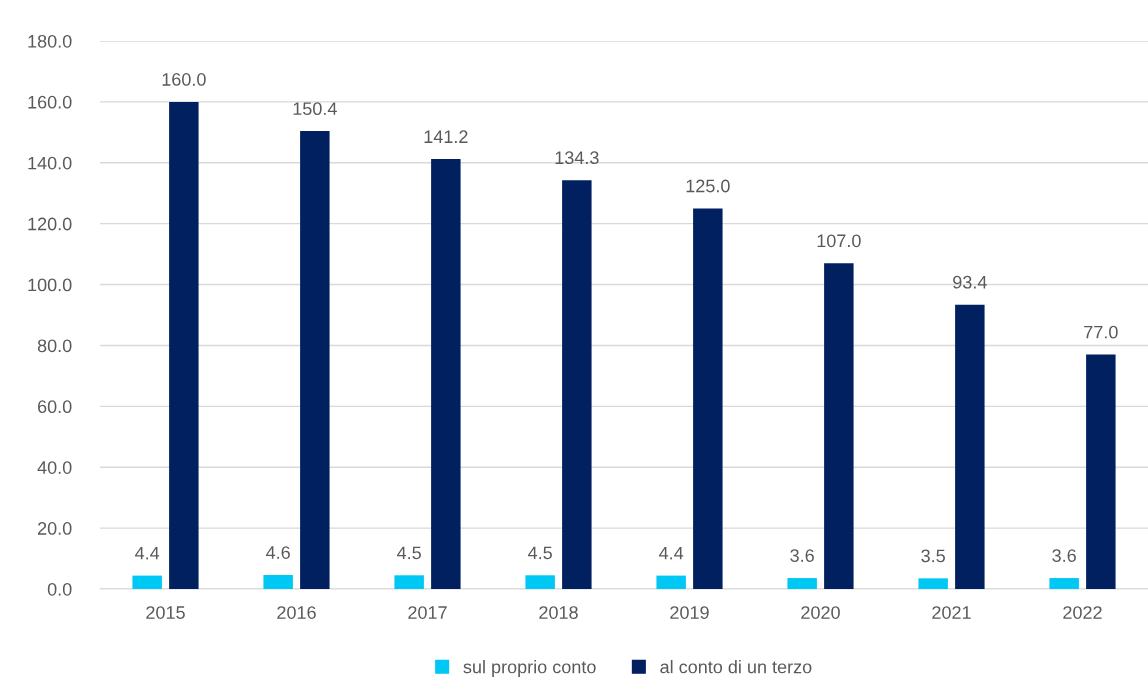 The height and width of the screenshot is (691, 1148). I want to click on x-tick-label: 2015, so click(165, 612).